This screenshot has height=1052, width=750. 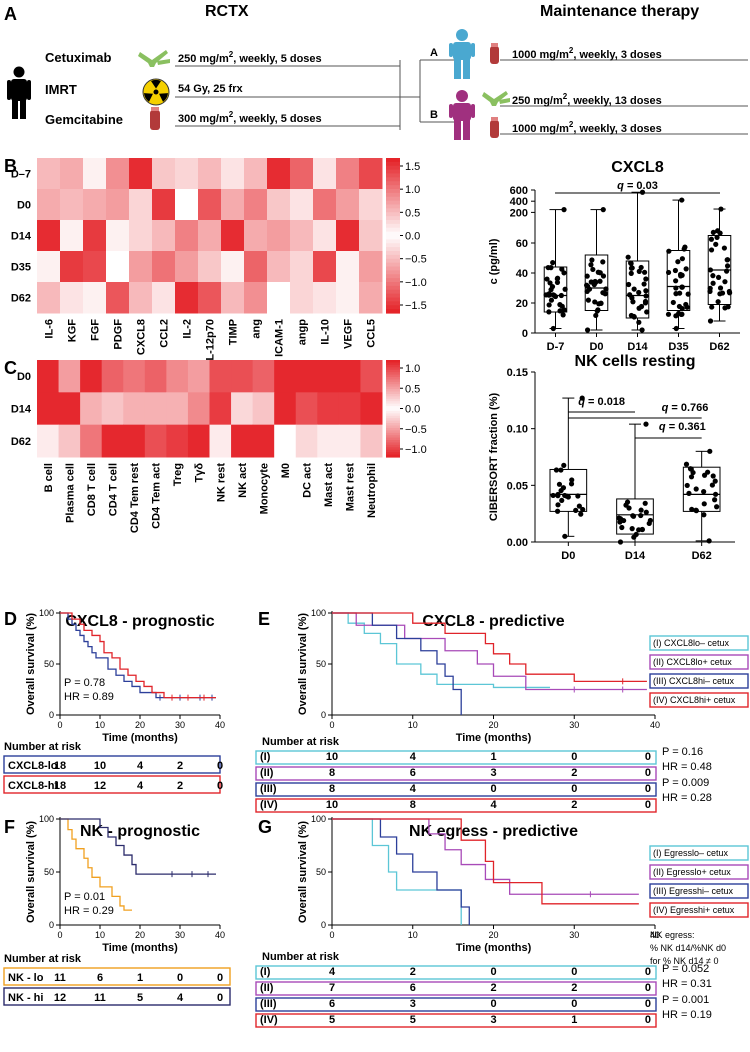 I want to click on arm-b-label: B, so click(x=434, y=115).